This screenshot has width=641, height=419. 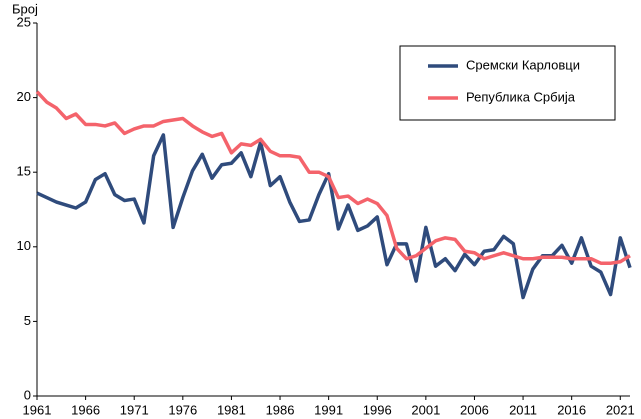 What do you see at coordinates (24, 96) in the screenshot?
I see `y-tick-label: 20` at bounding box center [24, 96].